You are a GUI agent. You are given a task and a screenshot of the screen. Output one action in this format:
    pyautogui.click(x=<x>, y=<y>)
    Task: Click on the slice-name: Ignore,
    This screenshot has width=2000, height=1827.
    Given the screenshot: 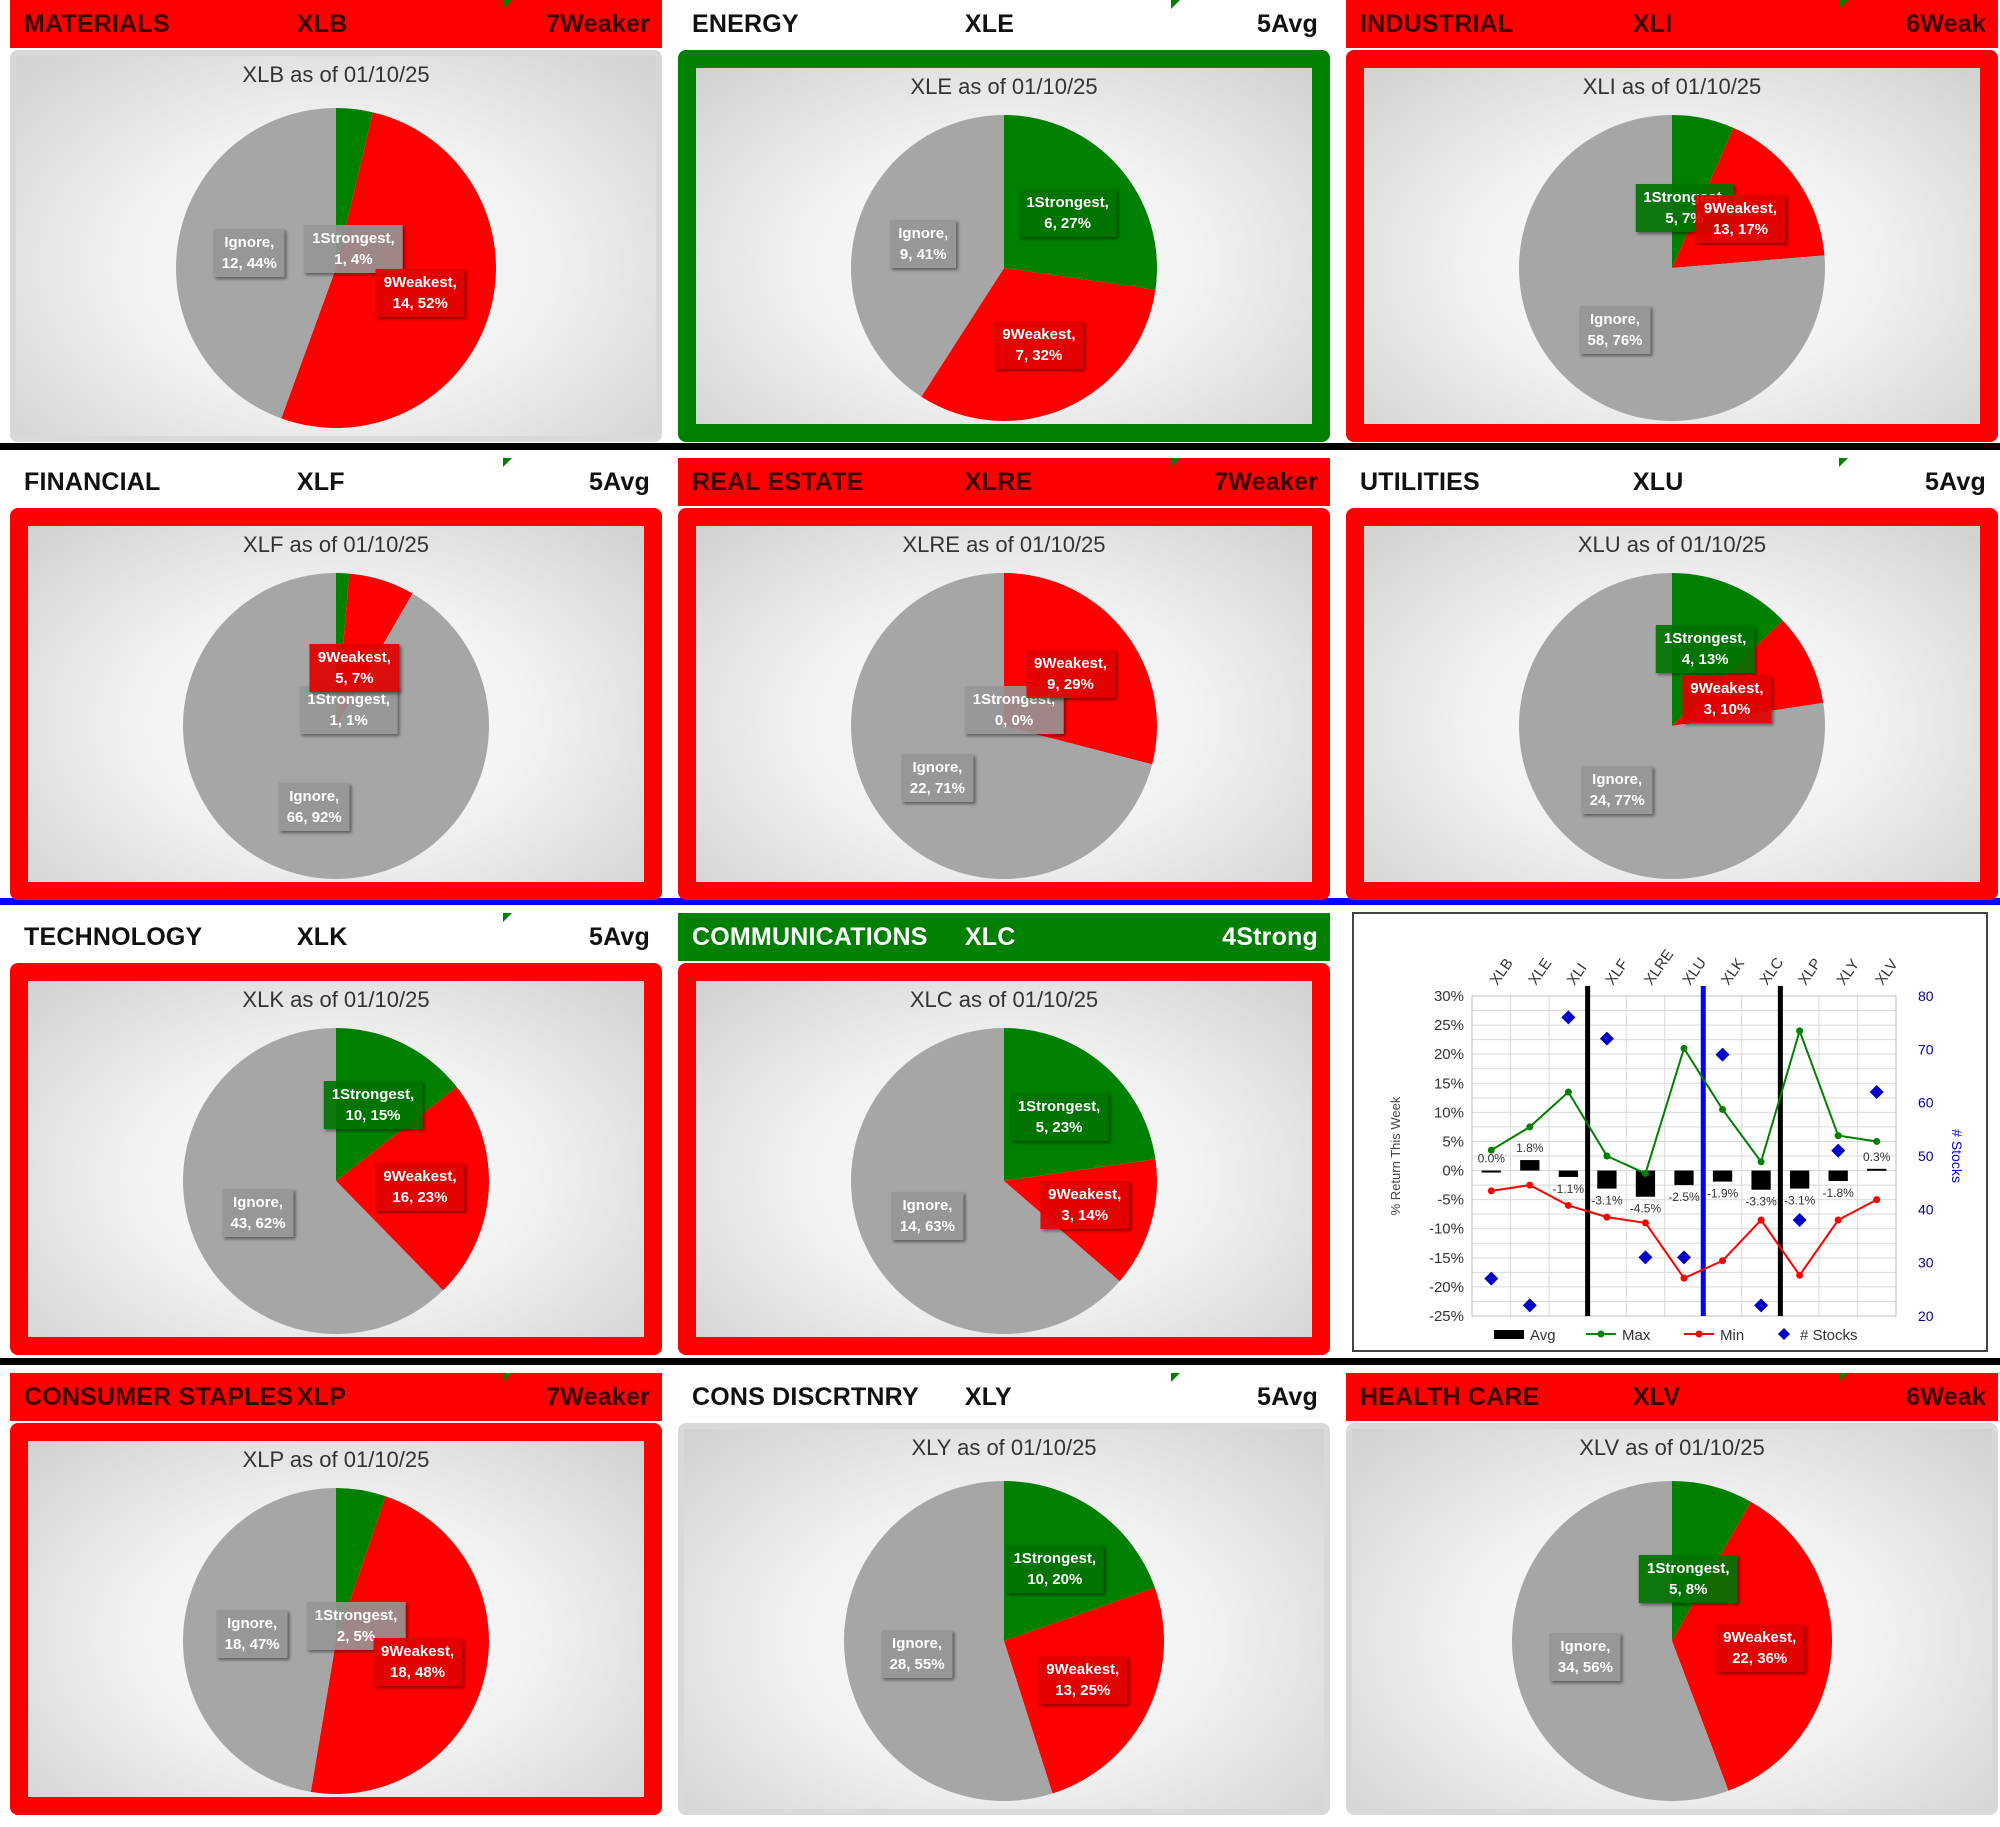 What is the action you would take?
    pyautogui.click(x=937, y=767)
    